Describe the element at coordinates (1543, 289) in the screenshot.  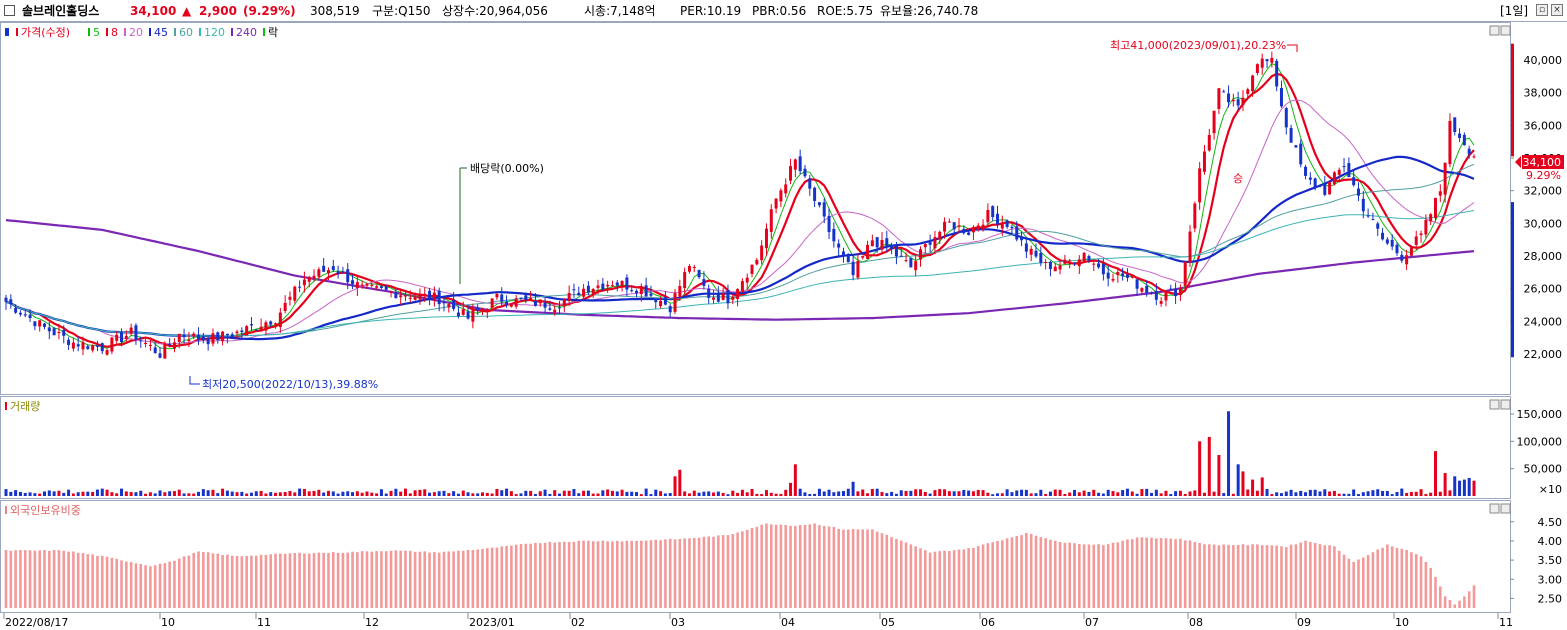
I see `price-tick-label: 26,000` at that location.